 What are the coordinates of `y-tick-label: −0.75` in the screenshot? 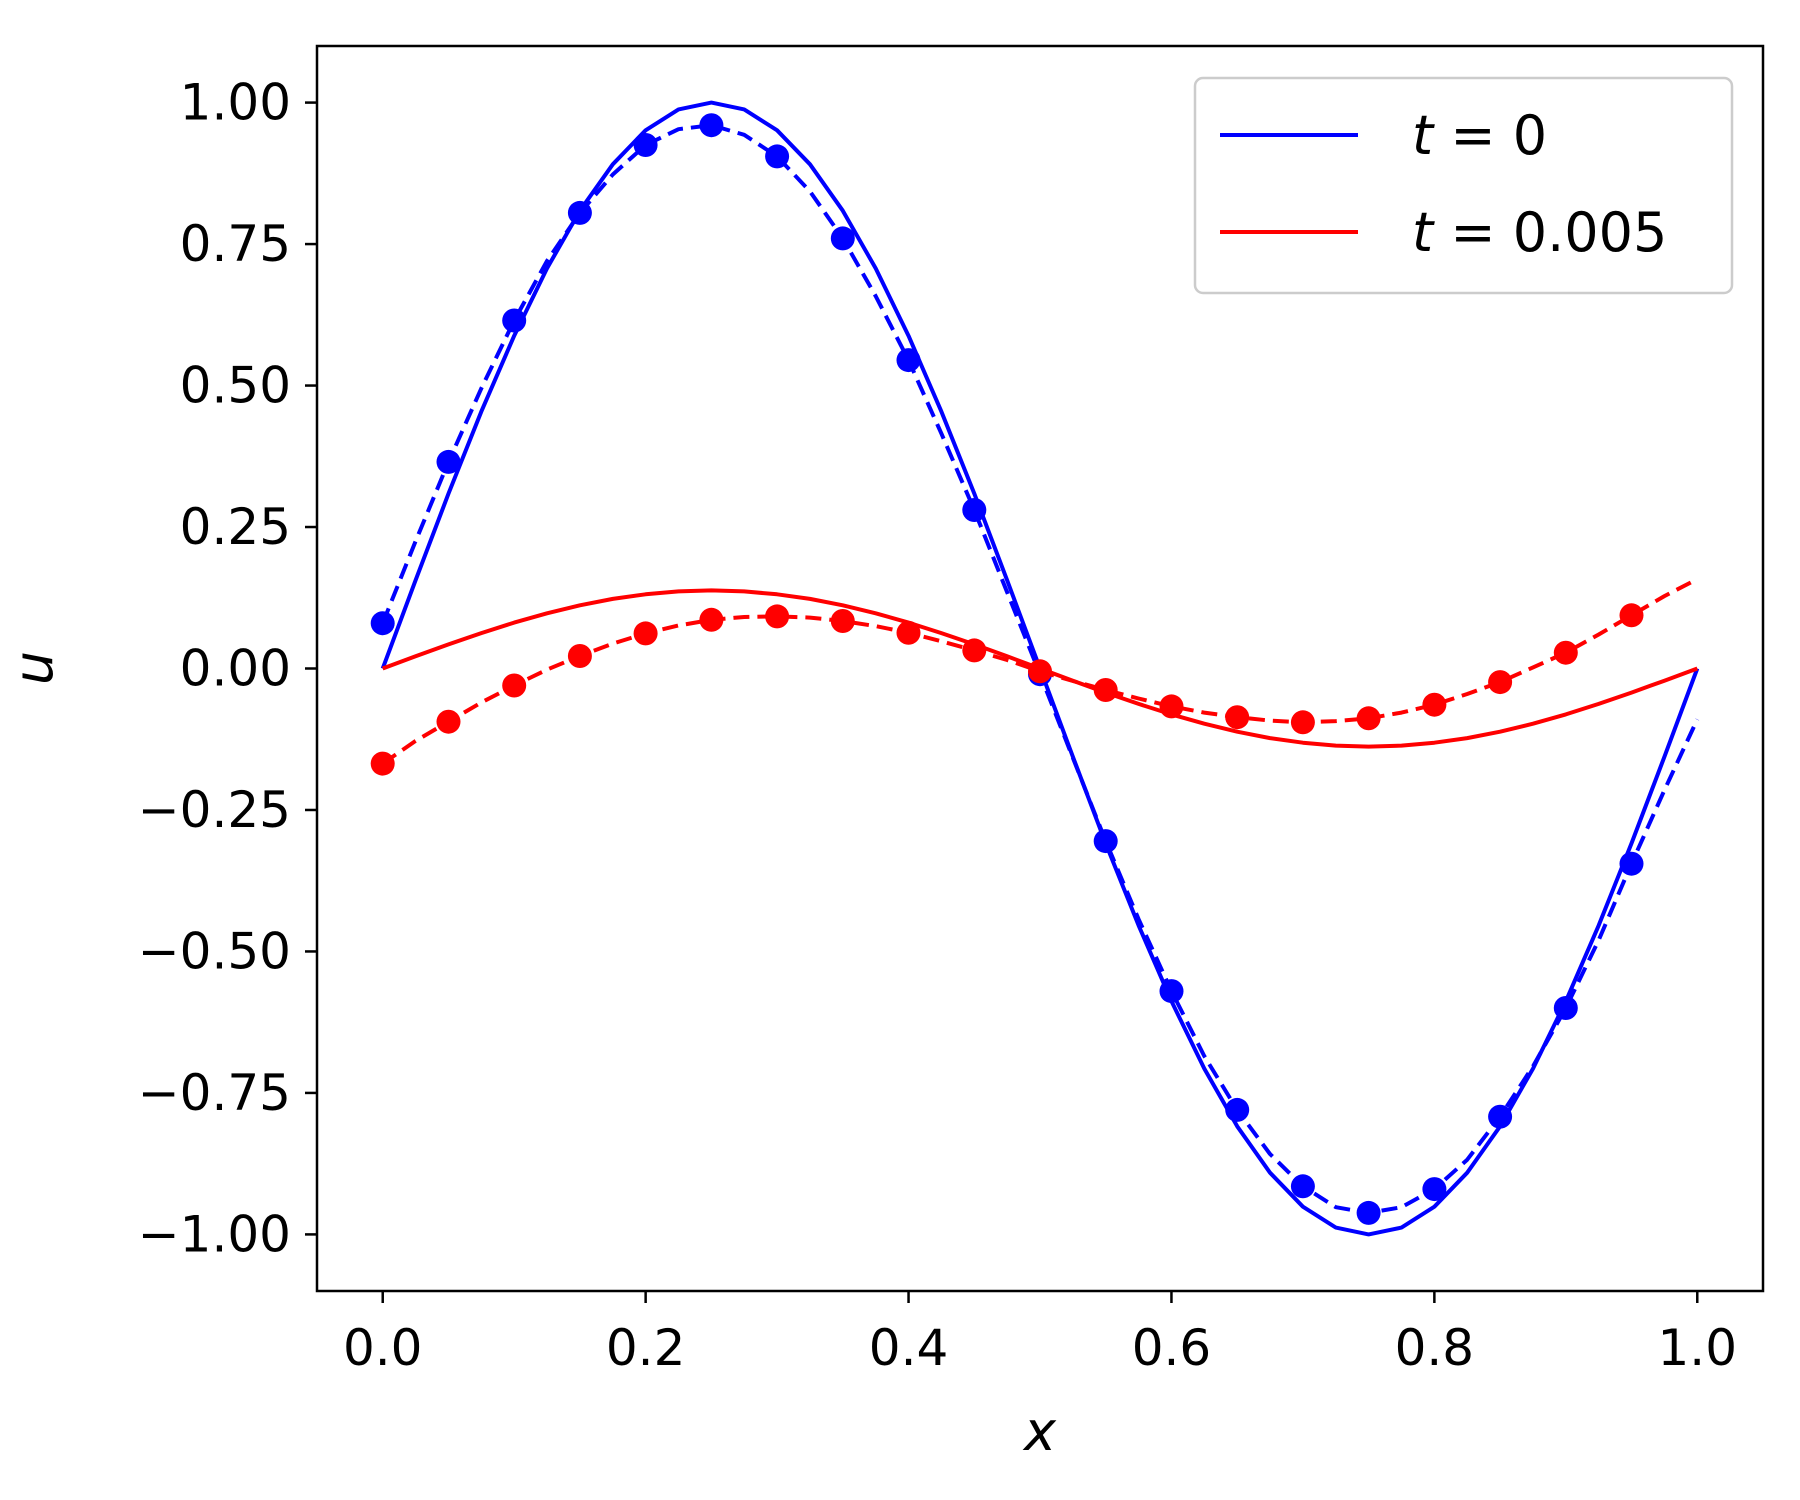 It's located at (214, 1093).